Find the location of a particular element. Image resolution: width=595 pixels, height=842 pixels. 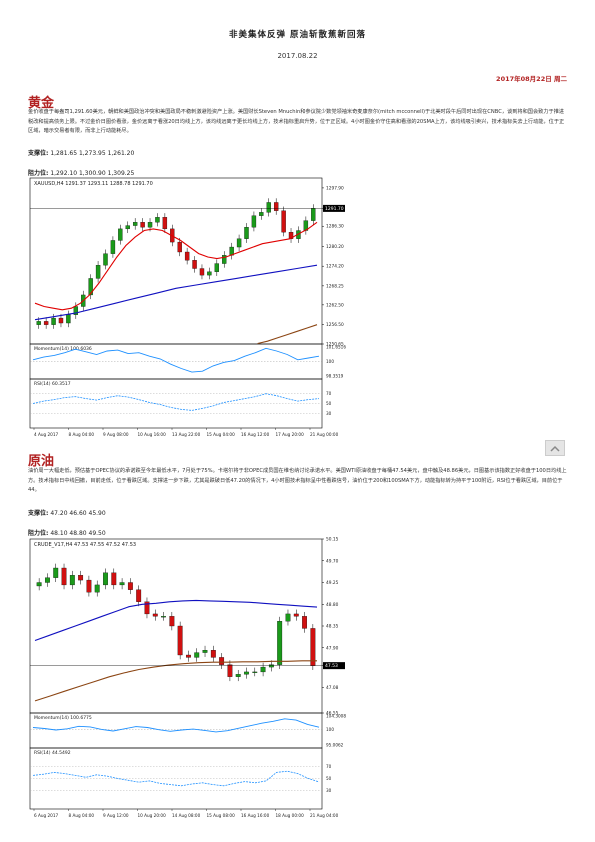

gold-x-tick-label: 15 Aug 04:00 is located at coordinates (221, 434).